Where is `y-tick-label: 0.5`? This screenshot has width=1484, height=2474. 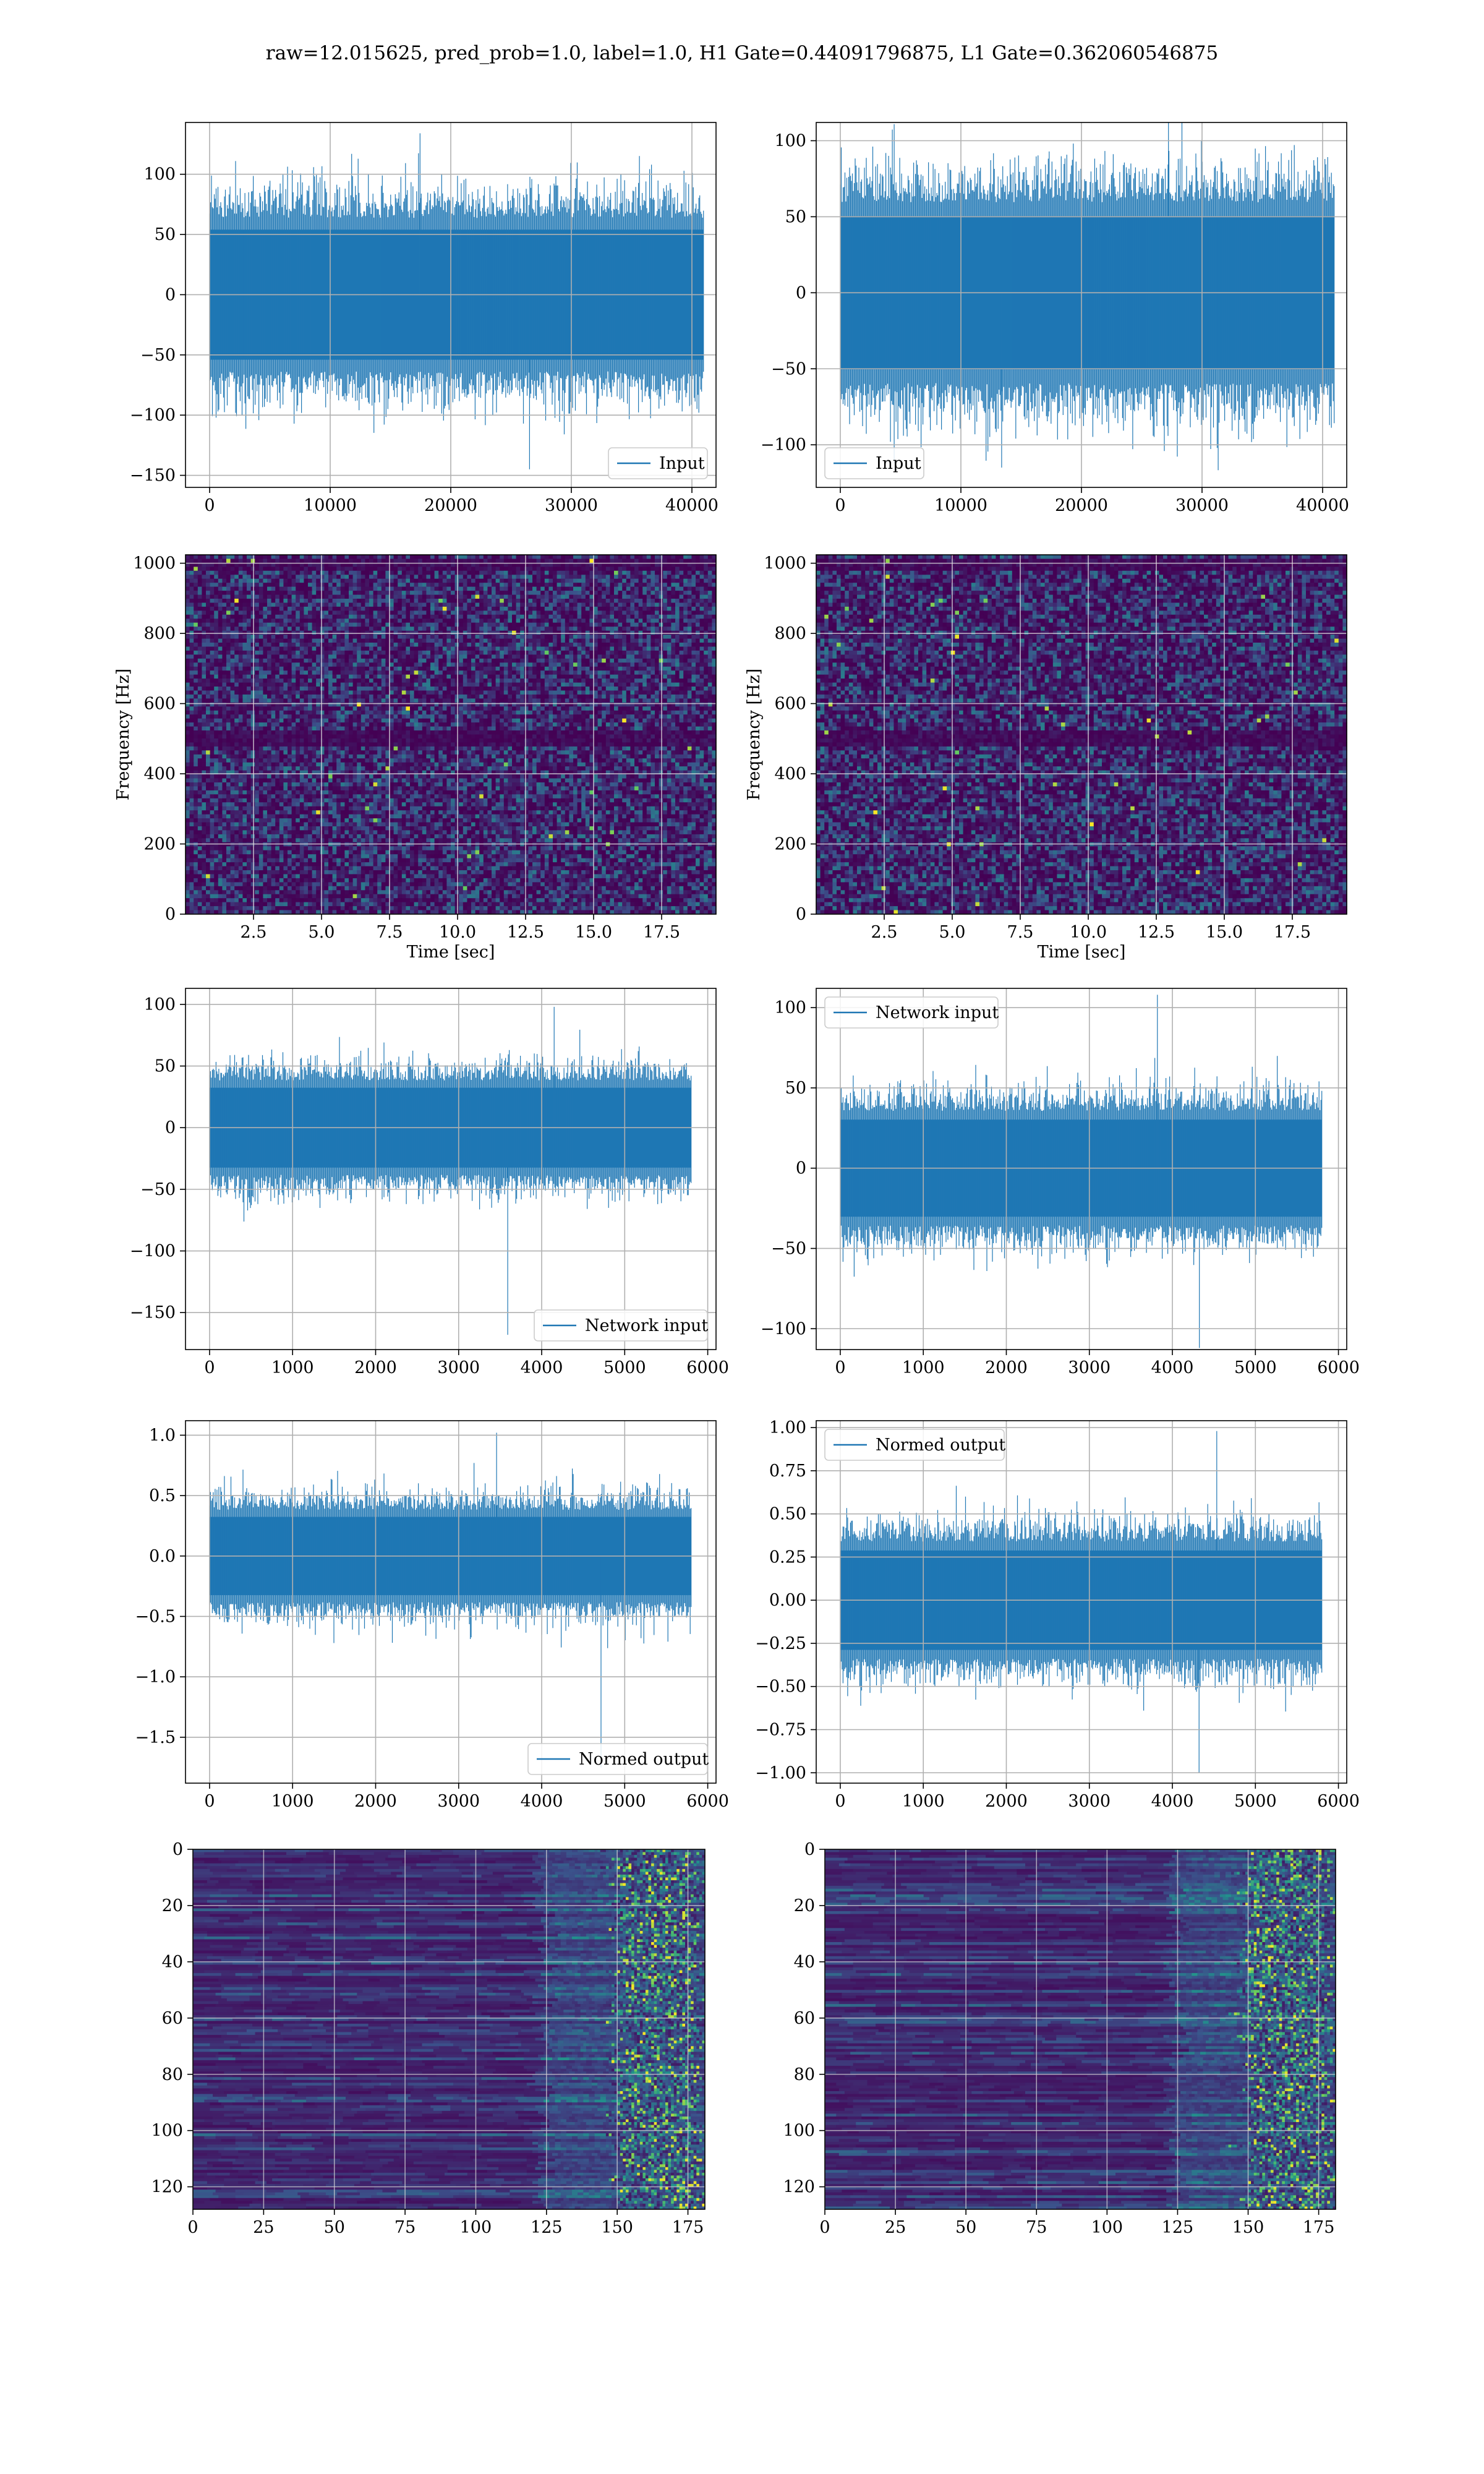 y-tick-label: 0.5 is located at coordinates (162, 1495).